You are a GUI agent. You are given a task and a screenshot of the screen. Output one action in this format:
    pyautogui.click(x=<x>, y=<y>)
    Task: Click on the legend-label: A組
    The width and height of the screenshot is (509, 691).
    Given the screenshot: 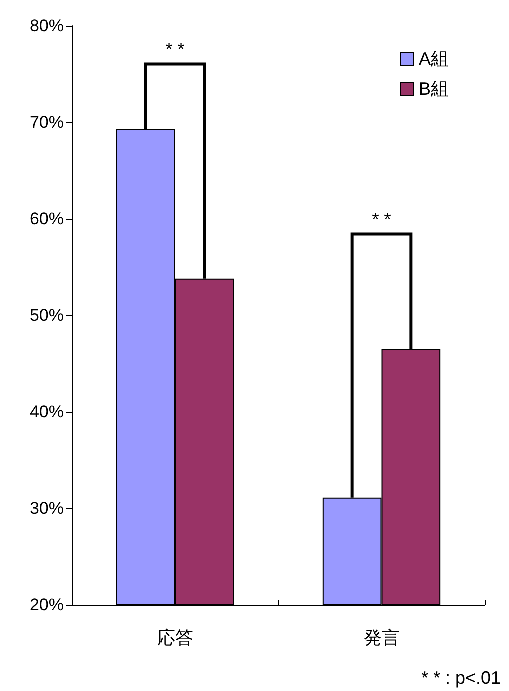 What is the action you would take?
    pyautogui.click(x=434, y=59)
    